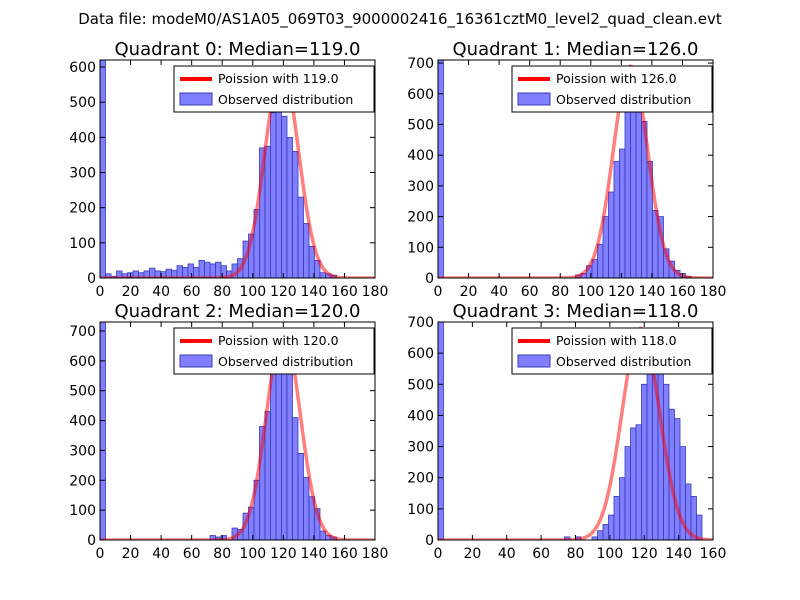  I want to click on xtick-label-q2-100: 100, so click(252, 554).